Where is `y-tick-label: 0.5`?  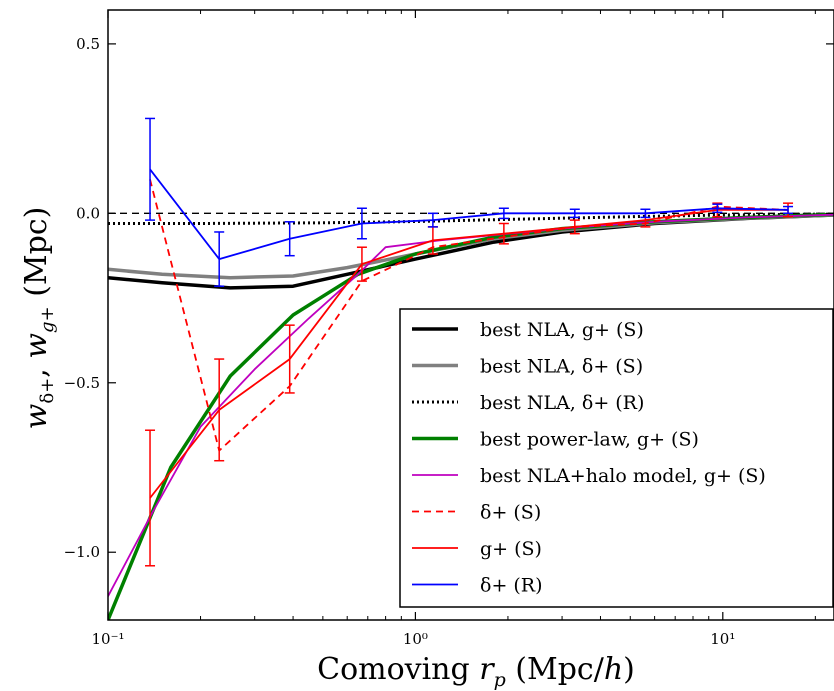 y-tick-label: 0.5 is located at coordinates (88, 44).